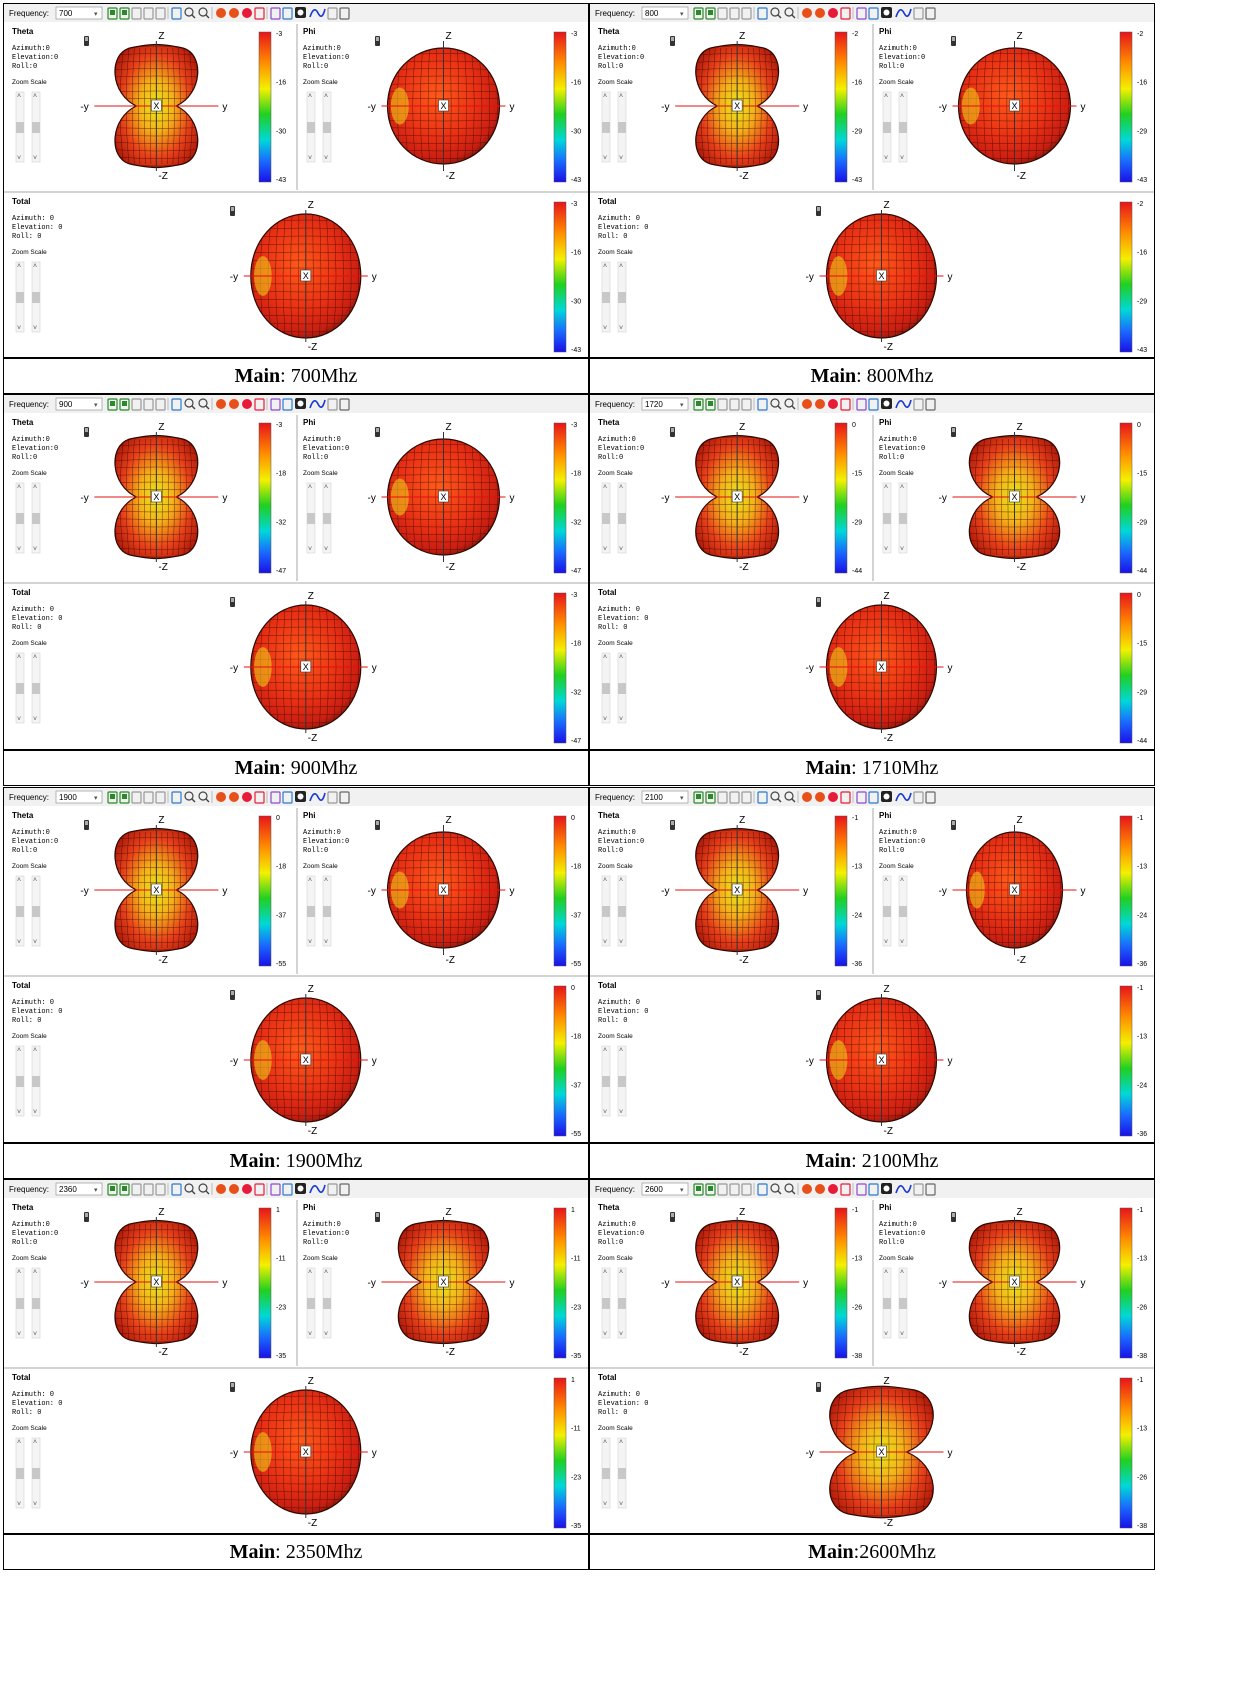  Describe the element at coordinates (79, 404) in the screenshot. I see `frequency-select: 900 ▾` at that location.